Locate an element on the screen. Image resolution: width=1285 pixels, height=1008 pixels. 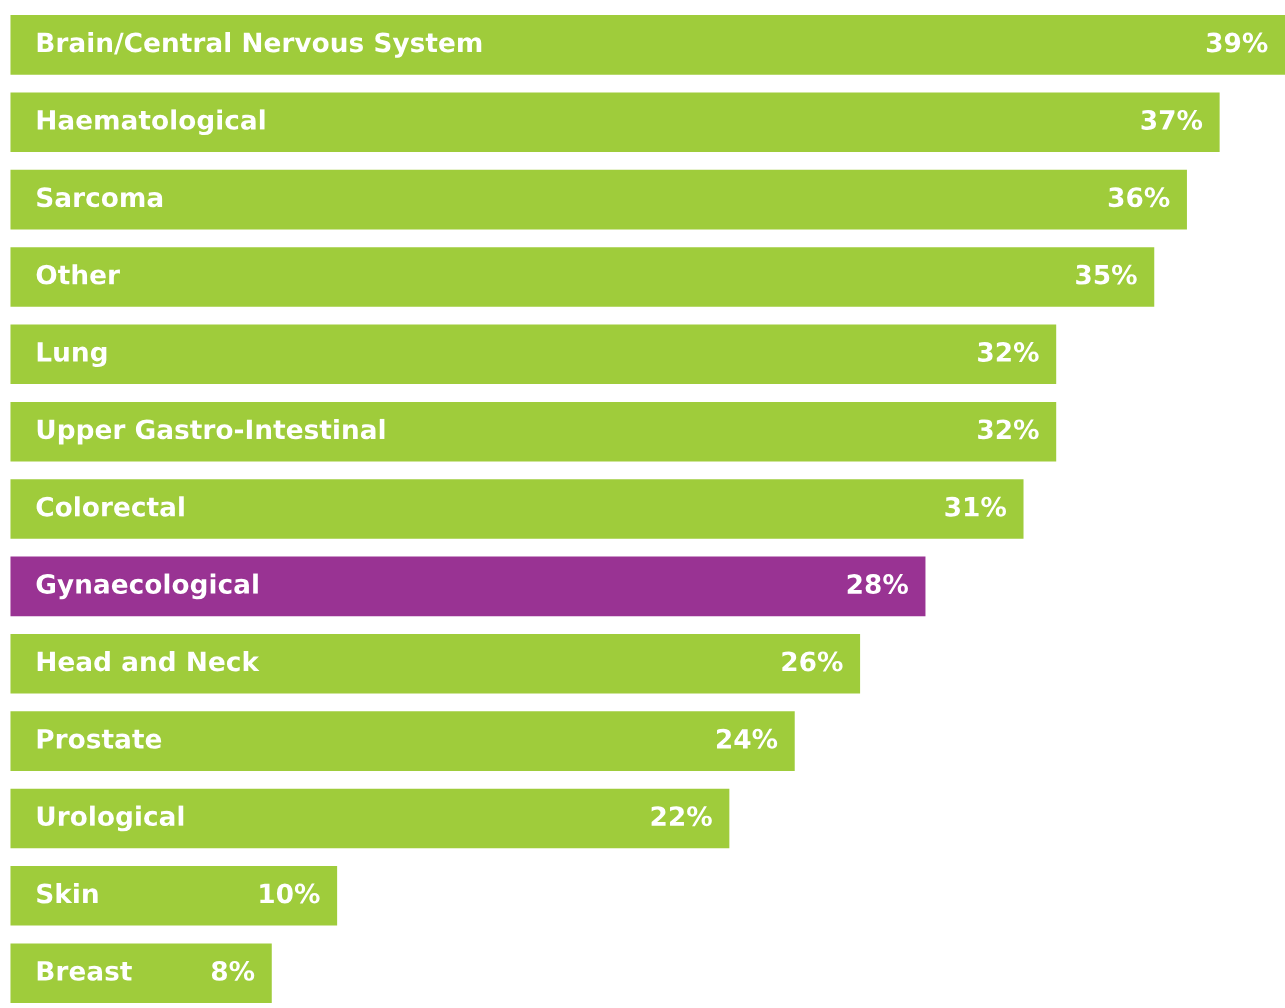
y-tick-label: Upper Gastro-Intestinal is located at coordinates (211, 431).